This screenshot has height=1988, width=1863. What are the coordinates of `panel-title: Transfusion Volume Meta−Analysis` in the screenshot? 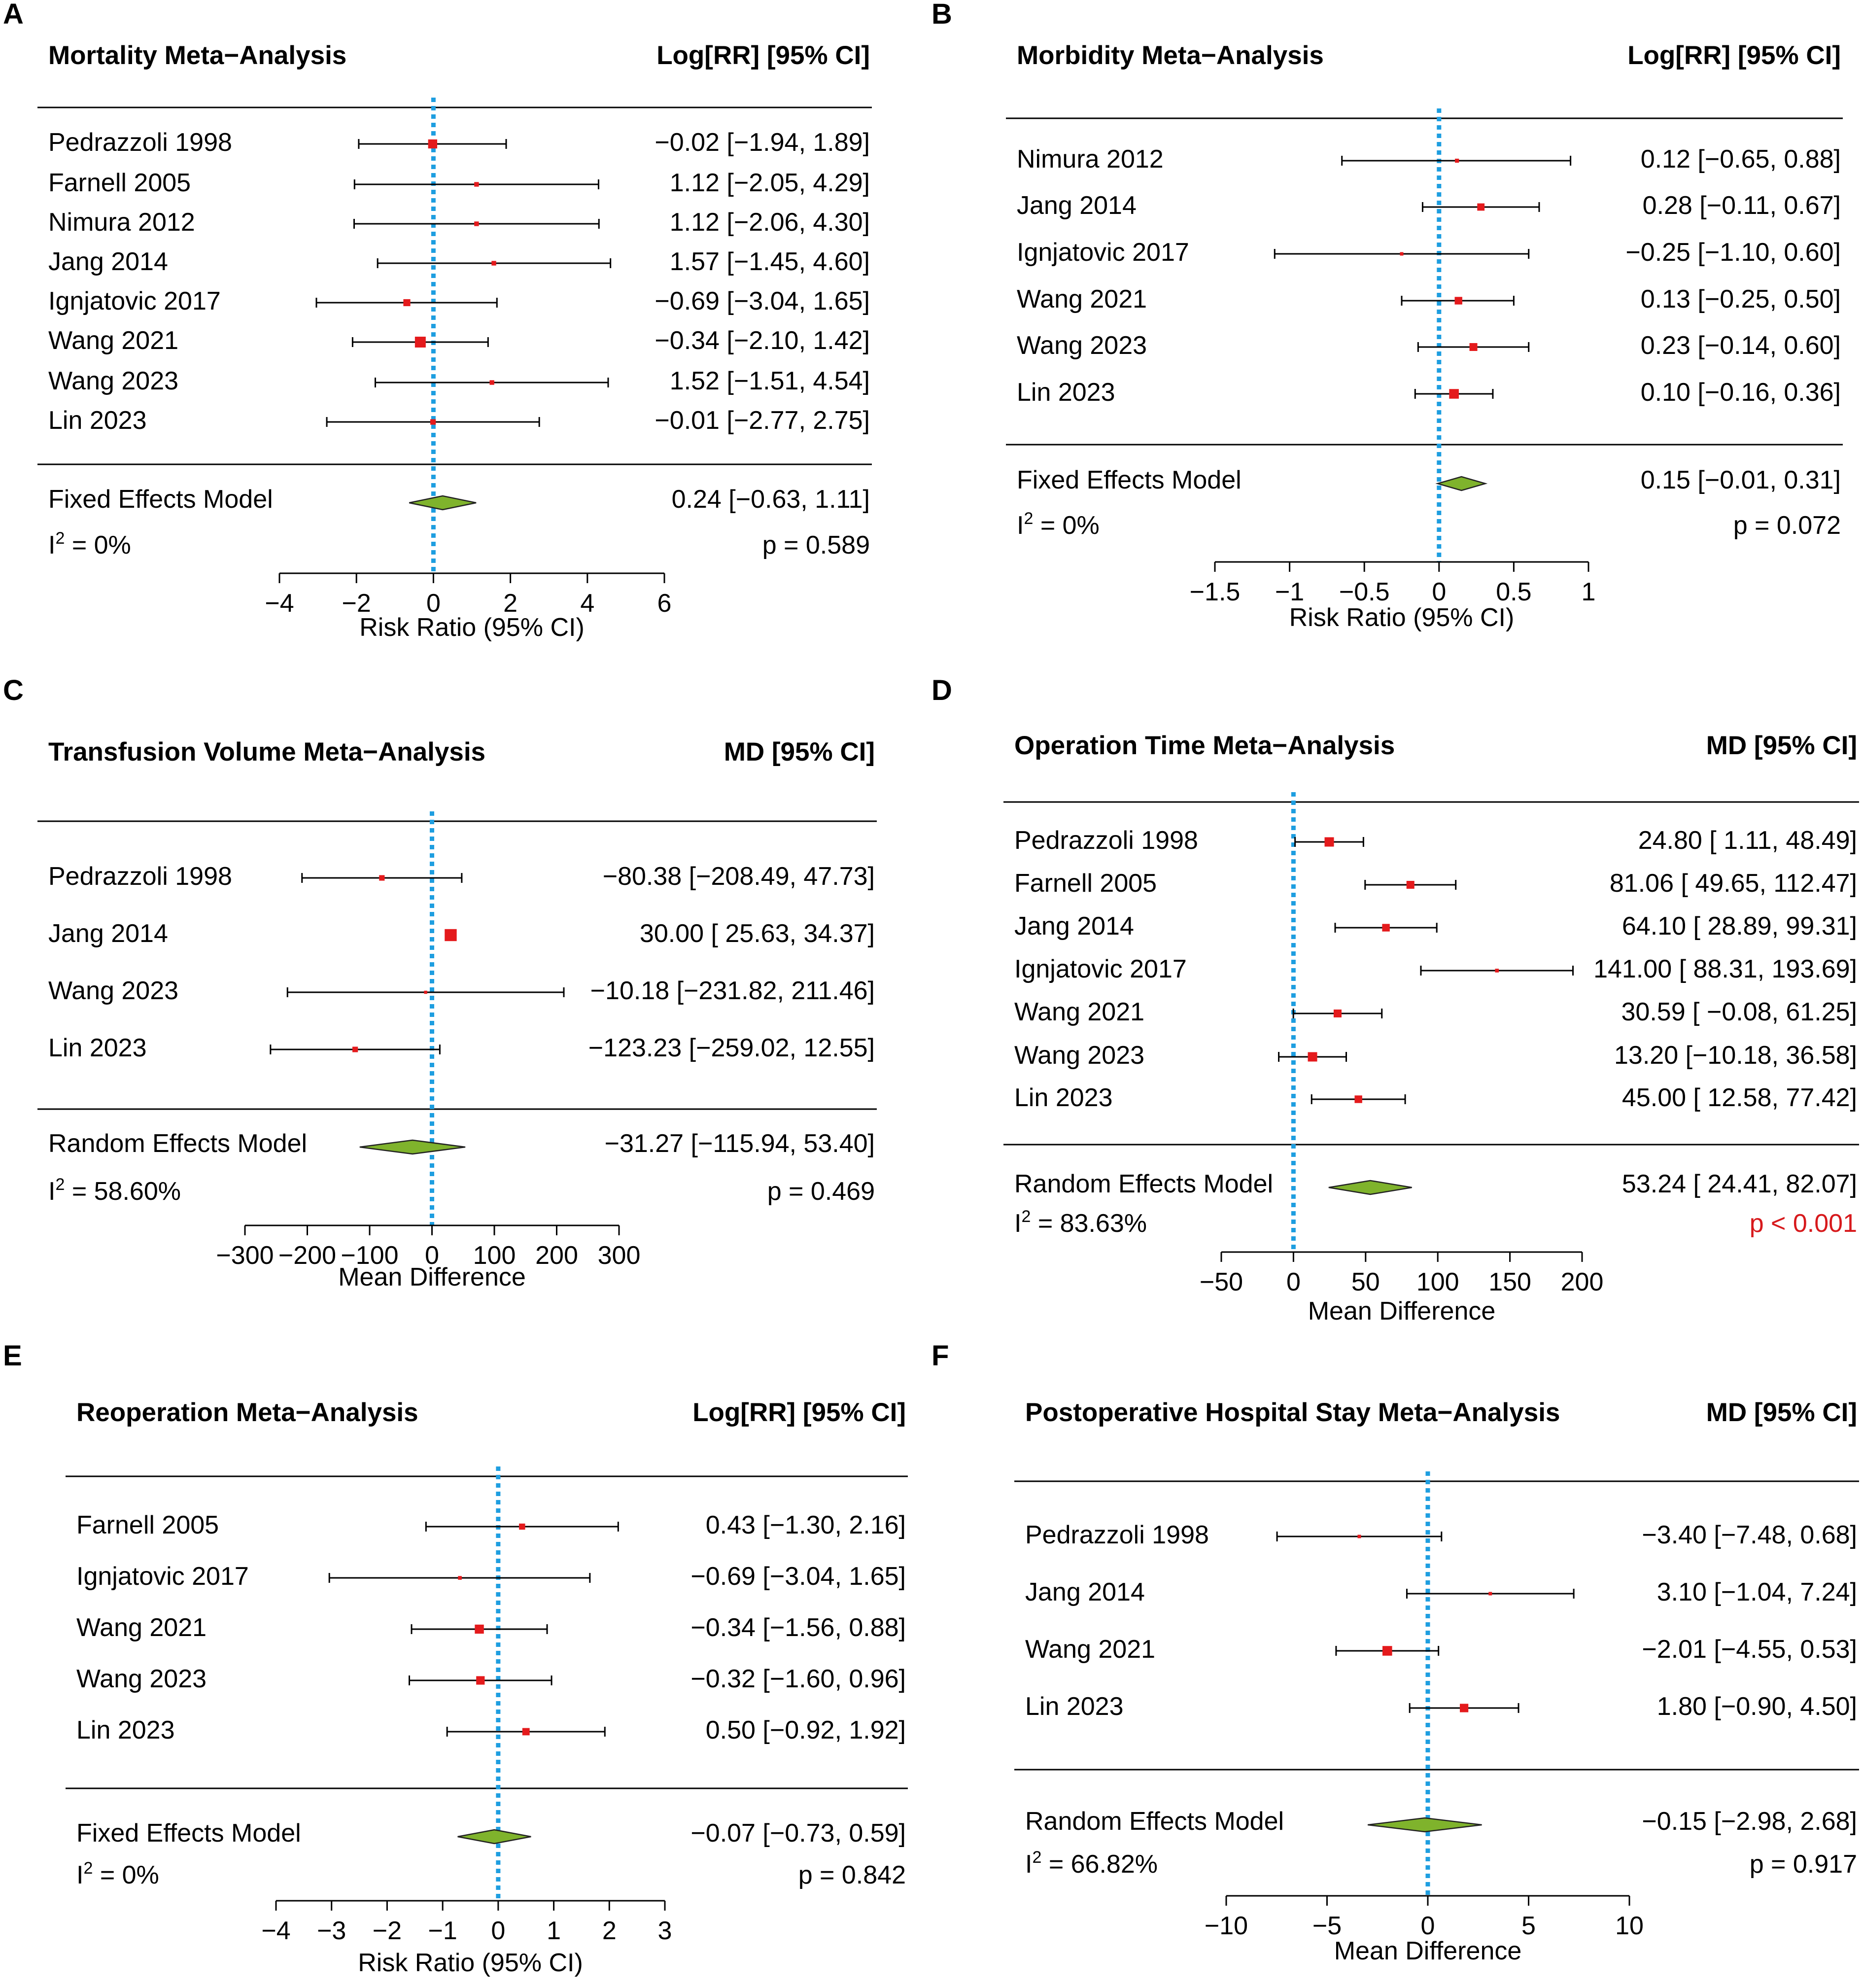 It's located at (267, 752).